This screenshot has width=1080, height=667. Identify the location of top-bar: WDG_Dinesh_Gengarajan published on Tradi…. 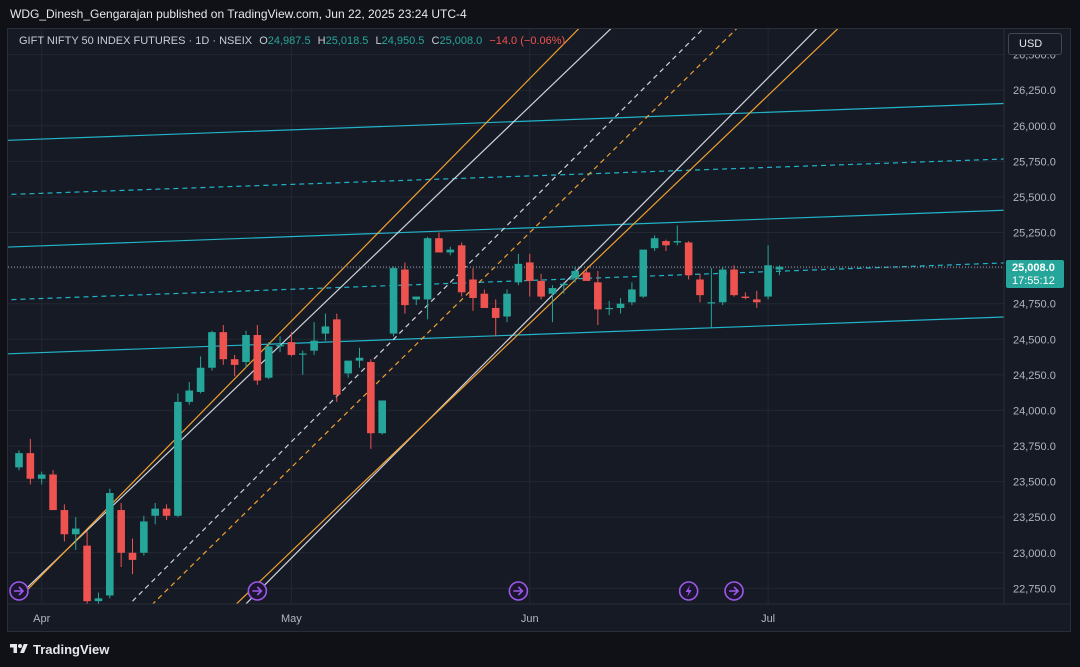
(540, 14).